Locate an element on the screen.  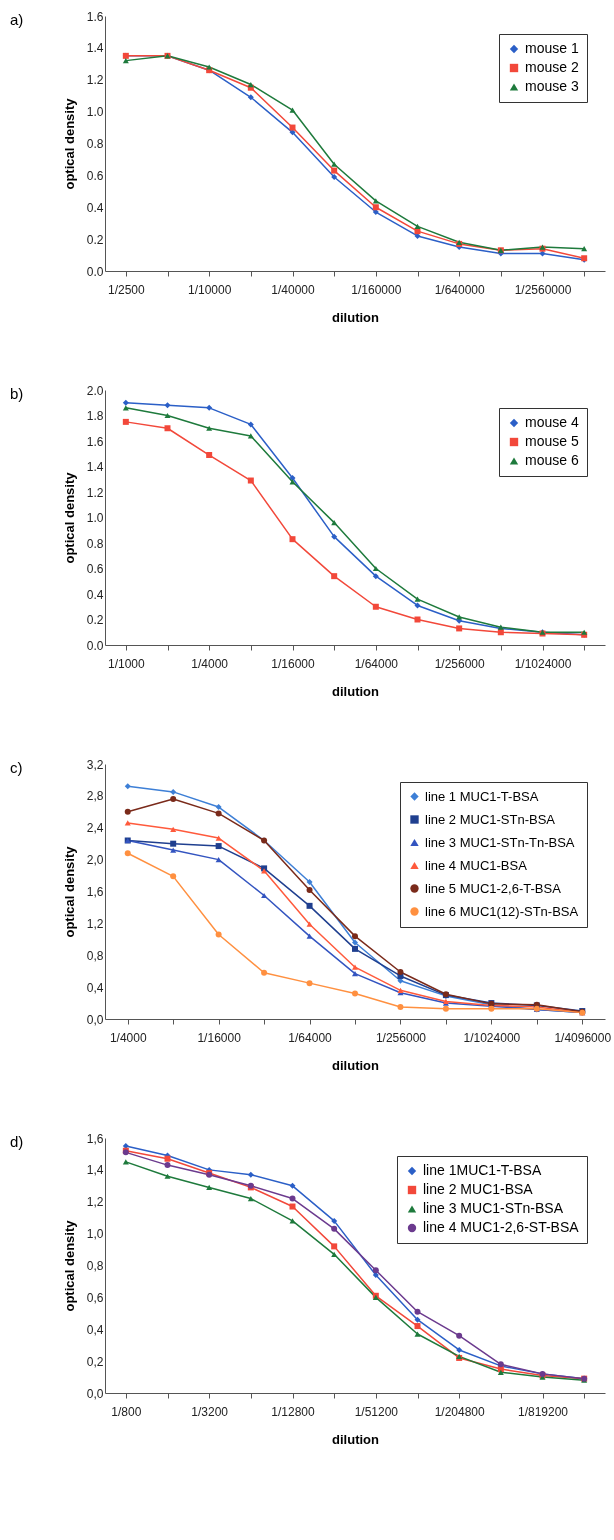
legend-label: mouse 2 is located at coordinates (552, 67).